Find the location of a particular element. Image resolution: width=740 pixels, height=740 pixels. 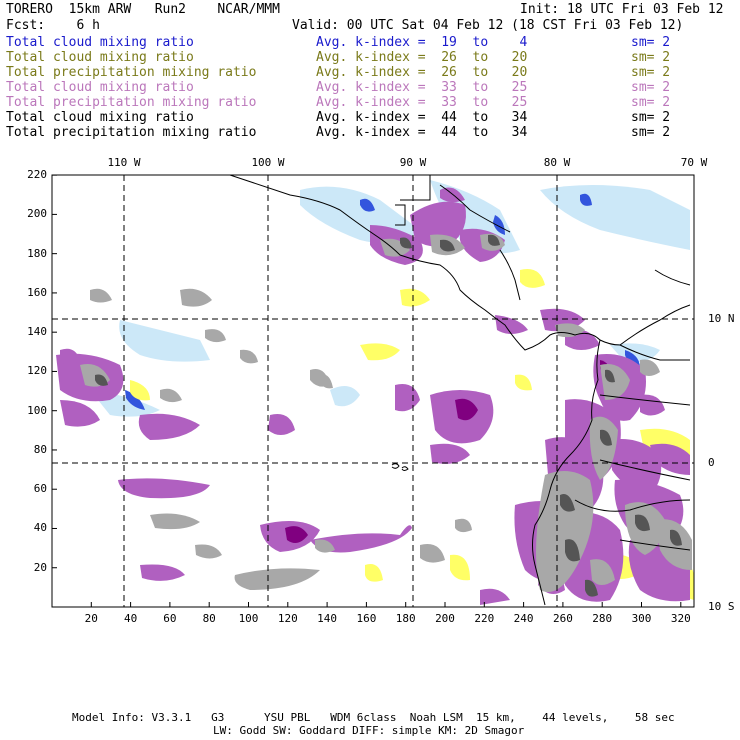

longitude-label: 110 W is located at coordinates (124, 162).